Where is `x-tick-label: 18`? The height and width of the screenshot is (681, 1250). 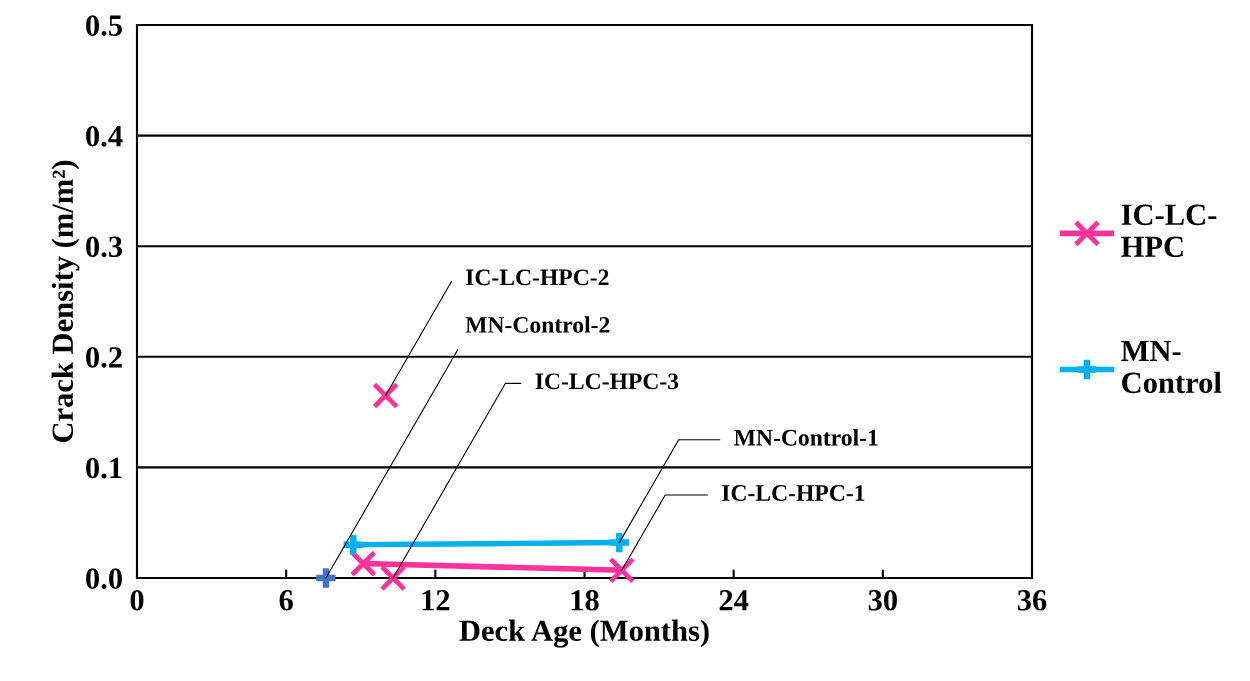
x-tick-label: 18 is located at coordinates (585, 600).